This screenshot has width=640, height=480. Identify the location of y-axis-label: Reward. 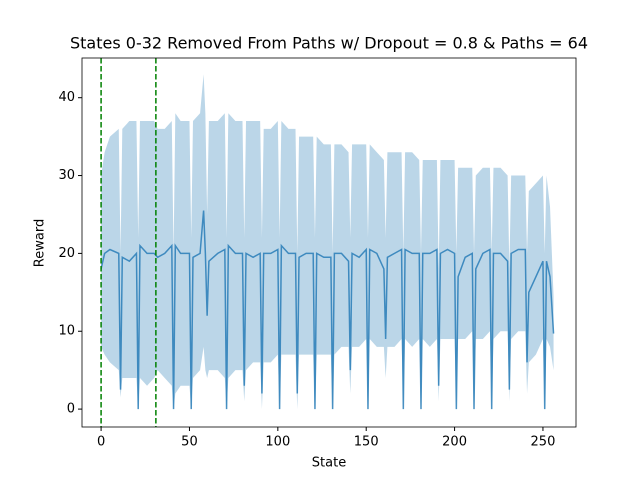
(40, 243).